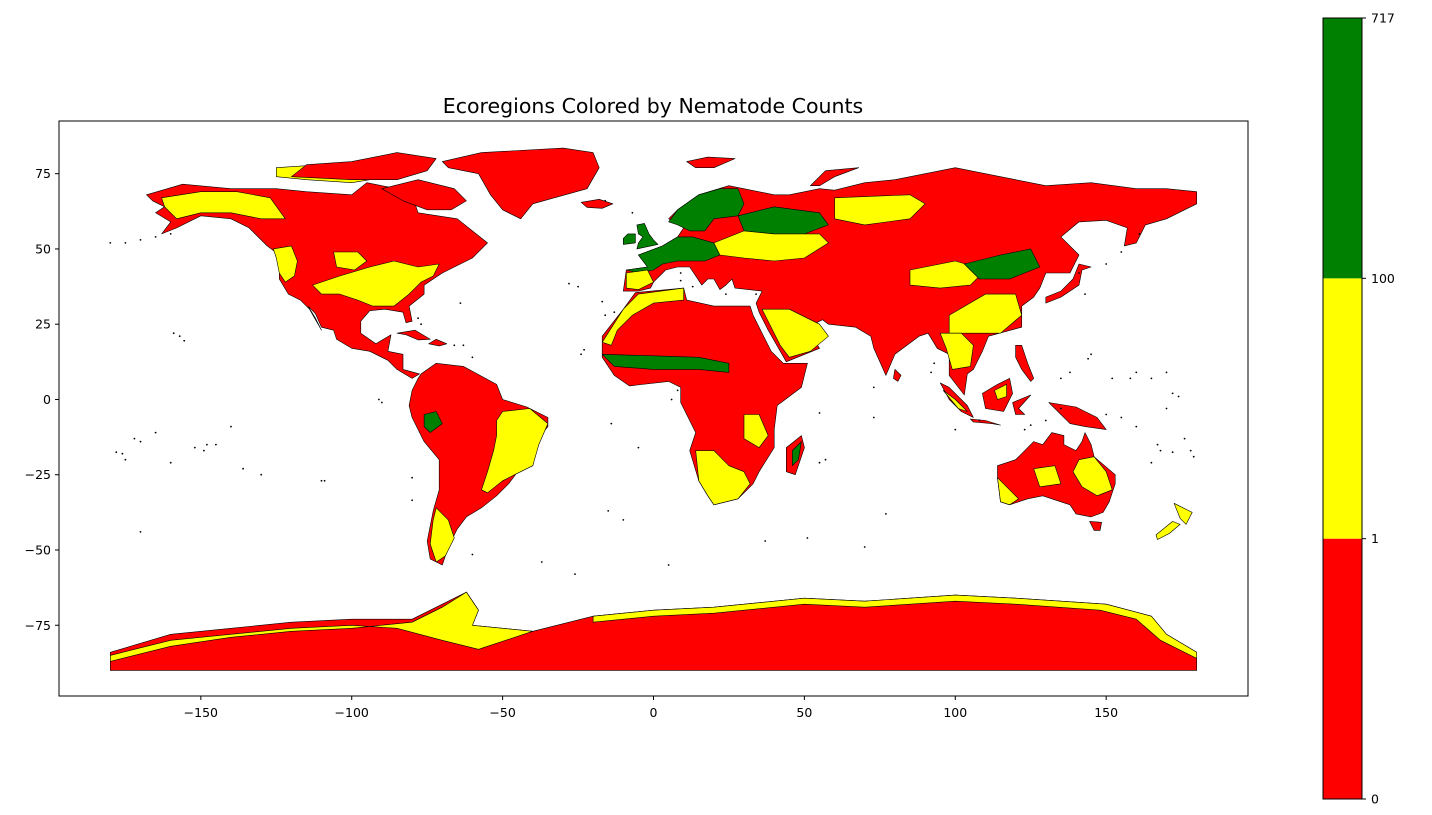 This screenshot has width=1432, height=815. Describe the element at coordinates (1106, 712) in the screenshot. I see `x-tick-label: 150` at that location.